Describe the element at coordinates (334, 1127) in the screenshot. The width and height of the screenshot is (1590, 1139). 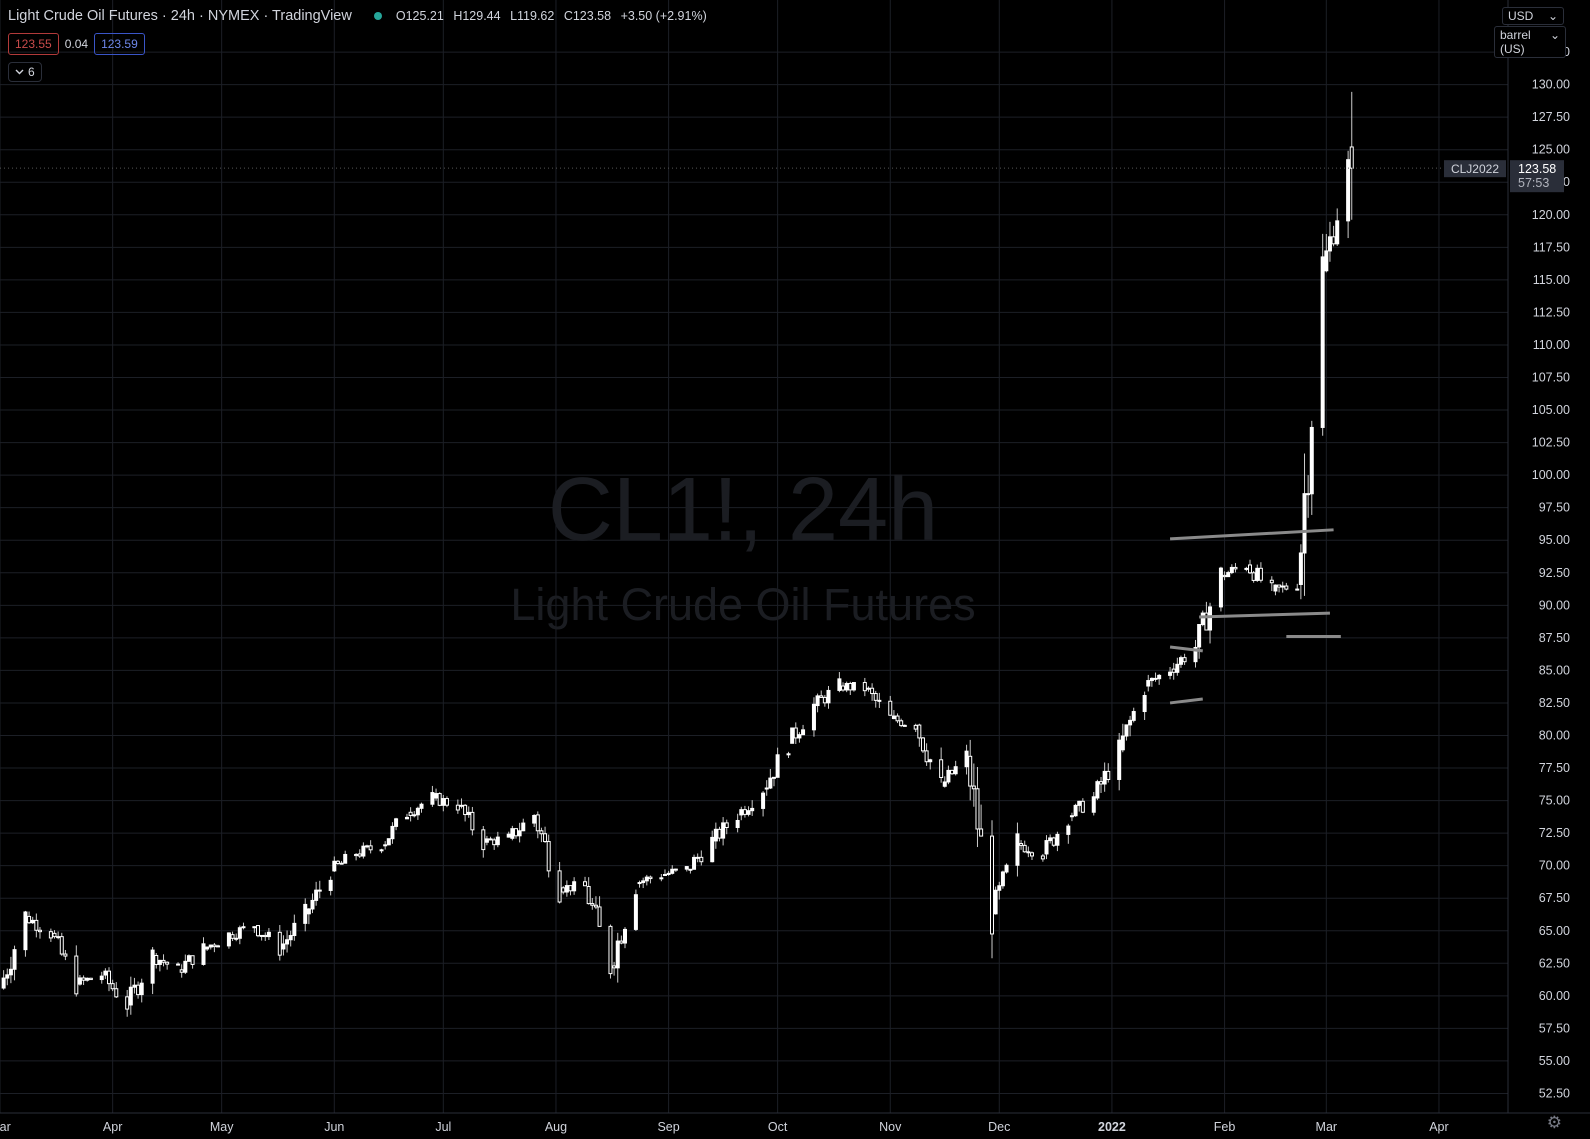
I see `time-tick-label: Jun` at that location.